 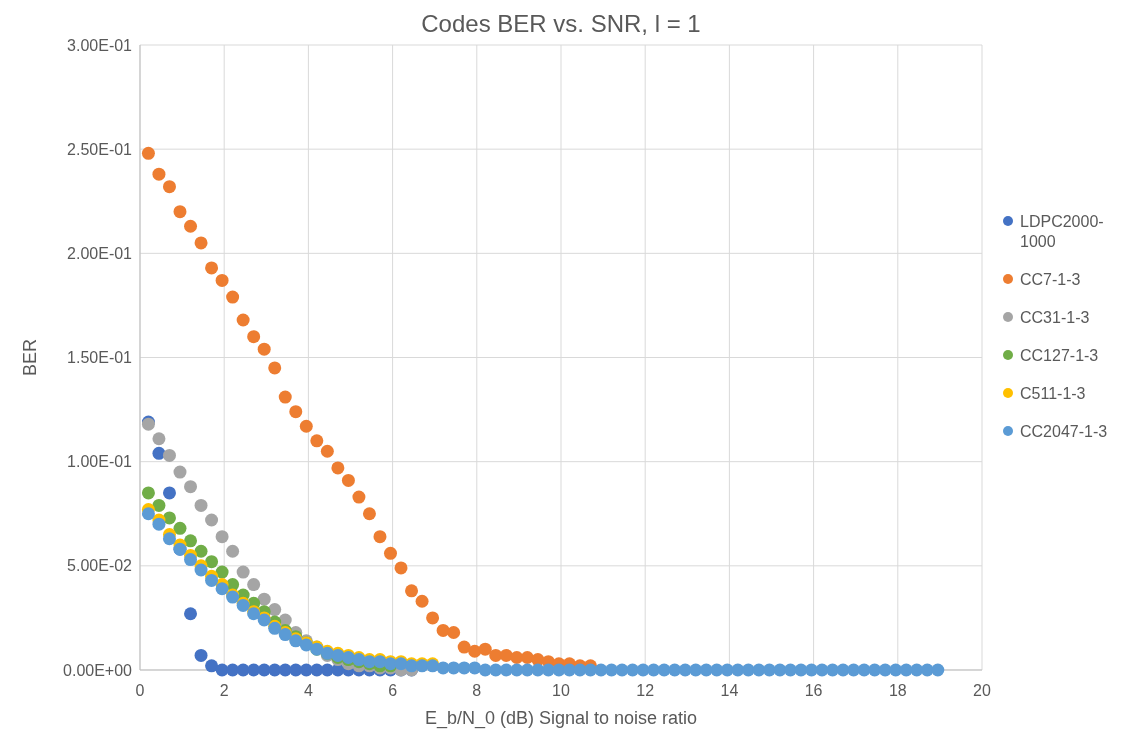 I want to click on legend-label: CC31-1-3, so click(x=1055, y=317).